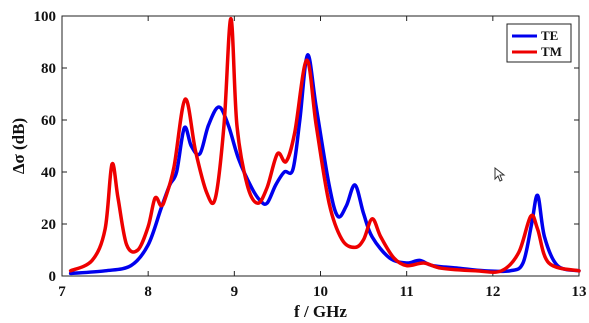  What do you see at coordinates (48, 69) in the screenshot?
I see `y-tick-label: 80` at bounding box center [48, 69].